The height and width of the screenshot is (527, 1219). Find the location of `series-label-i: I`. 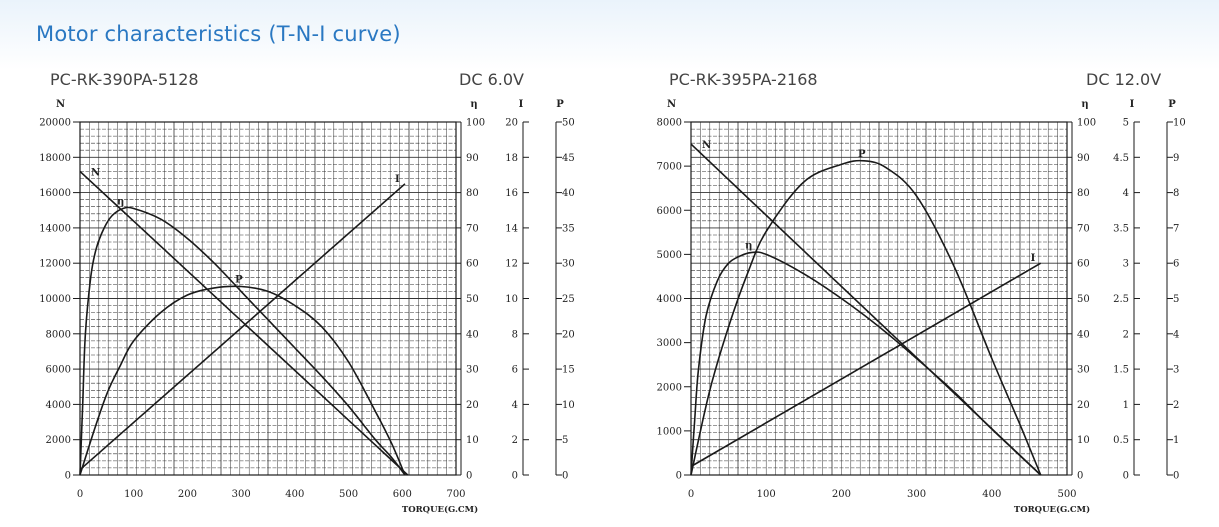

series-label-i: I is located at coordinates (1033, 258).